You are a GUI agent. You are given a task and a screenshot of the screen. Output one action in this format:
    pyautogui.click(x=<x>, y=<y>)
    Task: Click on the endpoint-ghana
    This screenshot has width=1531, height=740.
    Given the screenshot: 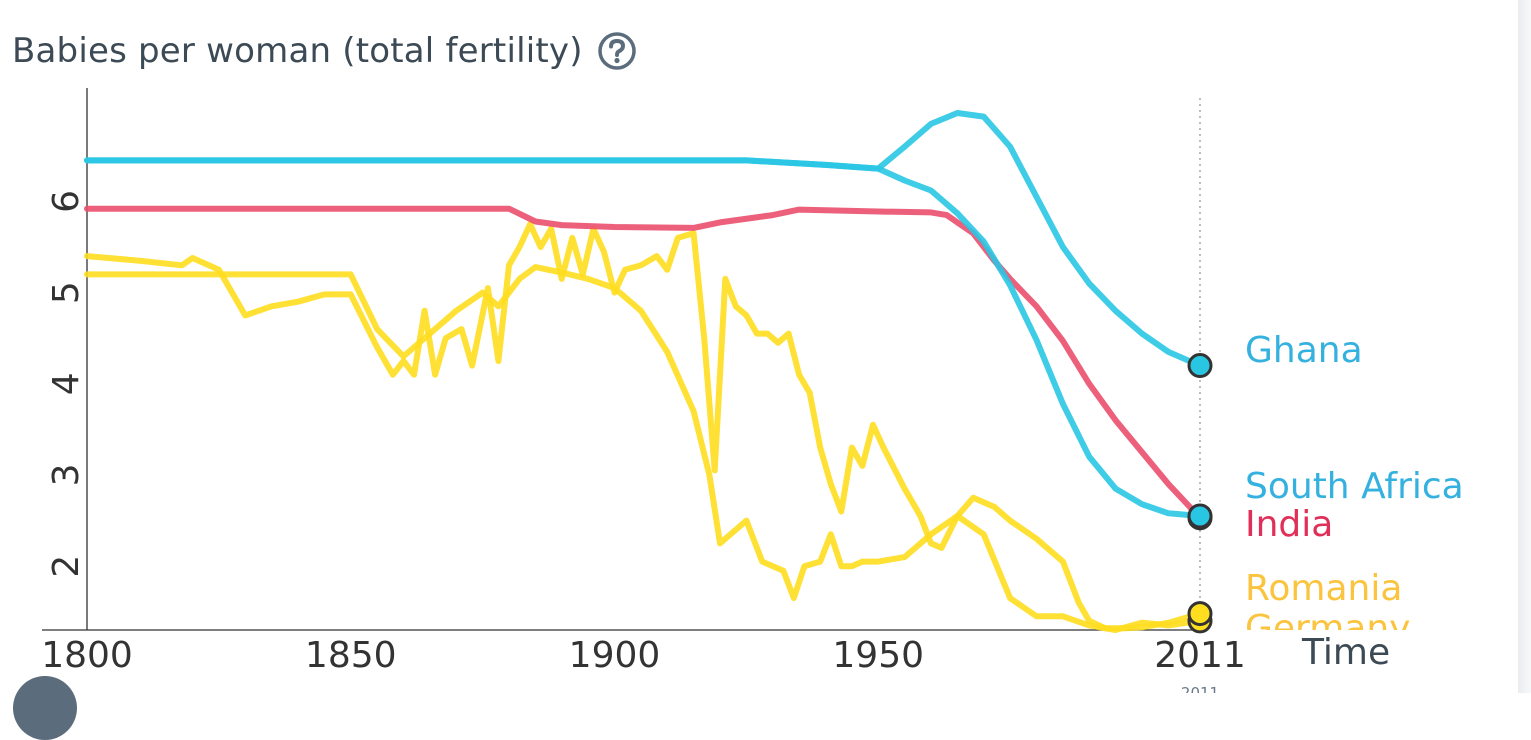 What is the action you would take?
    pyautogui.click(x=1200, y=366)
    